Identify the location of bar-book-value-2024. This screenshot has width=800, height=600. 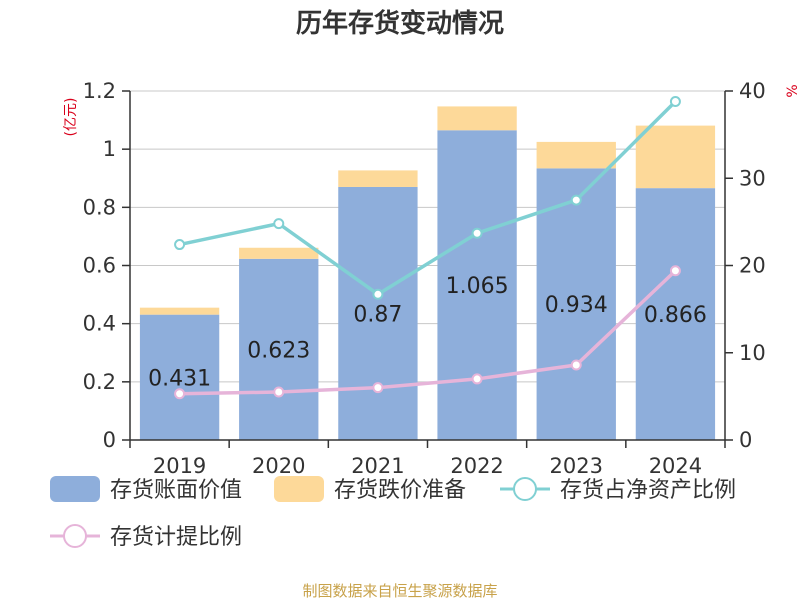
(675, 314).